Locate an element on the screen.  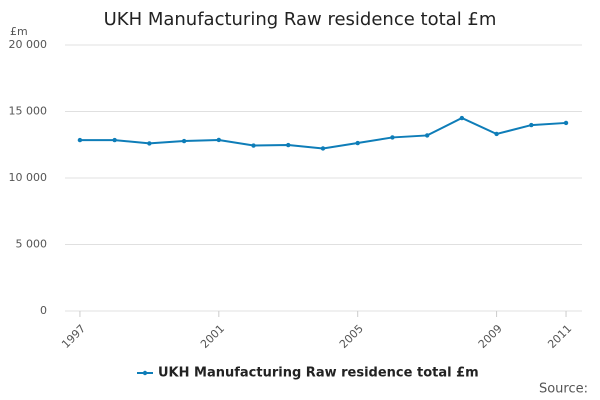
y-unit: £m is located at coordinates (19, 31).